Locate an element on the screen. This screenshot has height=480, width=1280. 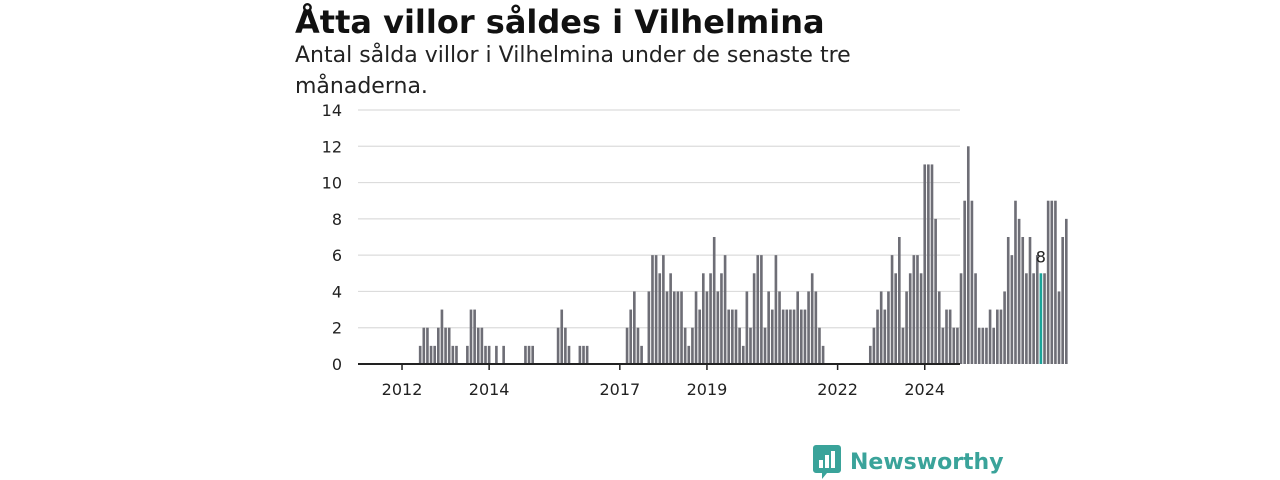
newsworthy-brand: Newsworthy is located at coordinates (908, 462).